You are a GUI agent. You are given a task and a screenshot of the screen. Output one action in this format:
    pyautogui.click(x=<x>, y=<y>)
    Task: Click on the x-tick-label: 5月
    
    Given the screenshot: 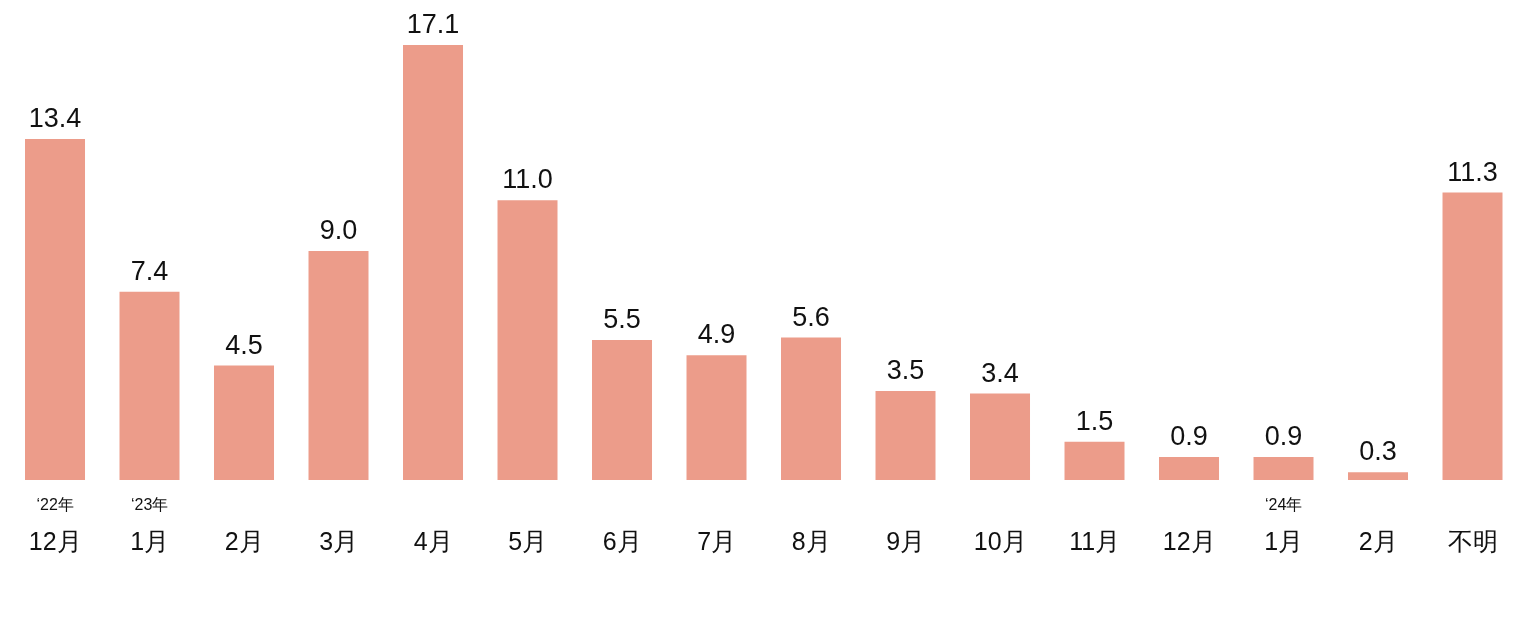 What is the action you would take?
    pyautogui.click(x=528, y=541)
    